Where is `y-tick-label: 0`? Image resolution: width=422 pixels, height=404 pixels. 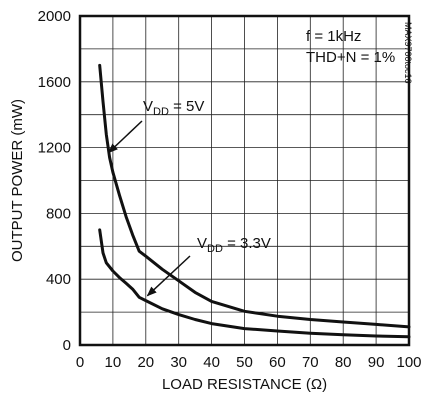
y-tick-label: 0 is located at coordinates (67, 345).